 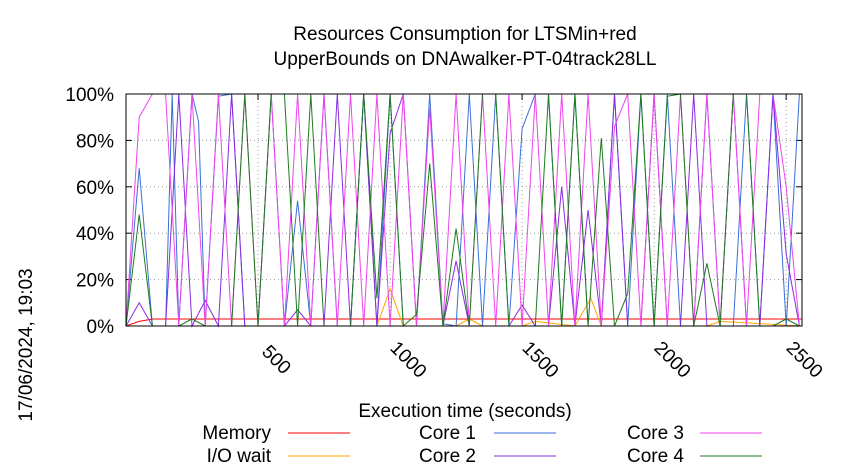 What do you see at coordinates (95, 234) in the screenshot?
I see `y-tick-label: 40%` at bounding box center [95, 234].